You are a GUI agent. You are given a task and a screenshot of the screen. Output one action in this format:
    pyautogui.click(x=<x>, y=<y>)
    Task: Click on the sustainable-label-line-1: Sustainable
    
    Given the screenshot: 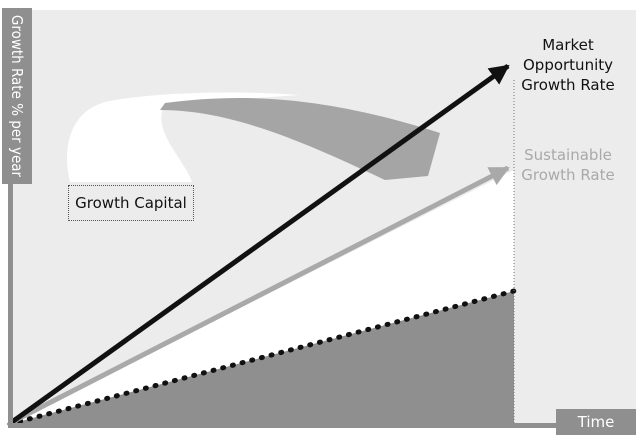 What is the action you would take?
    pyautogui.click(x=568, y=155)
    